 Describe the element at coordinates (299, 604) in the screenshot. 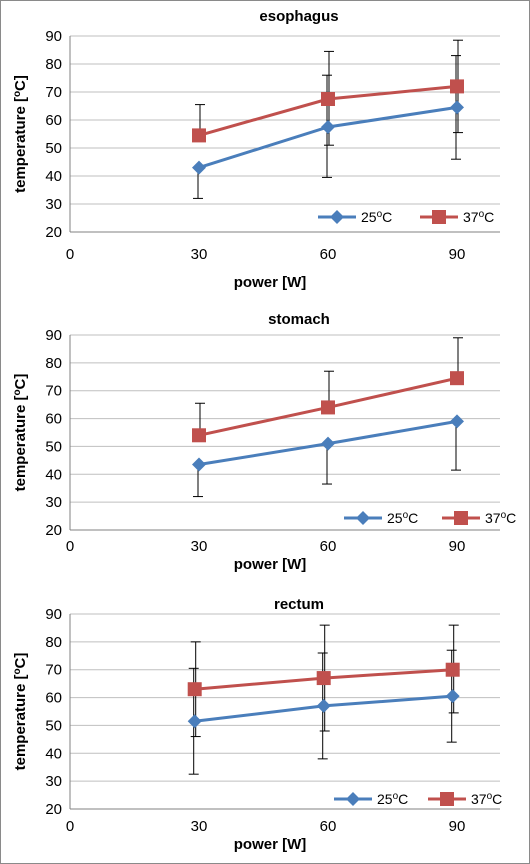

I see `chart-title: rectum` at that location.